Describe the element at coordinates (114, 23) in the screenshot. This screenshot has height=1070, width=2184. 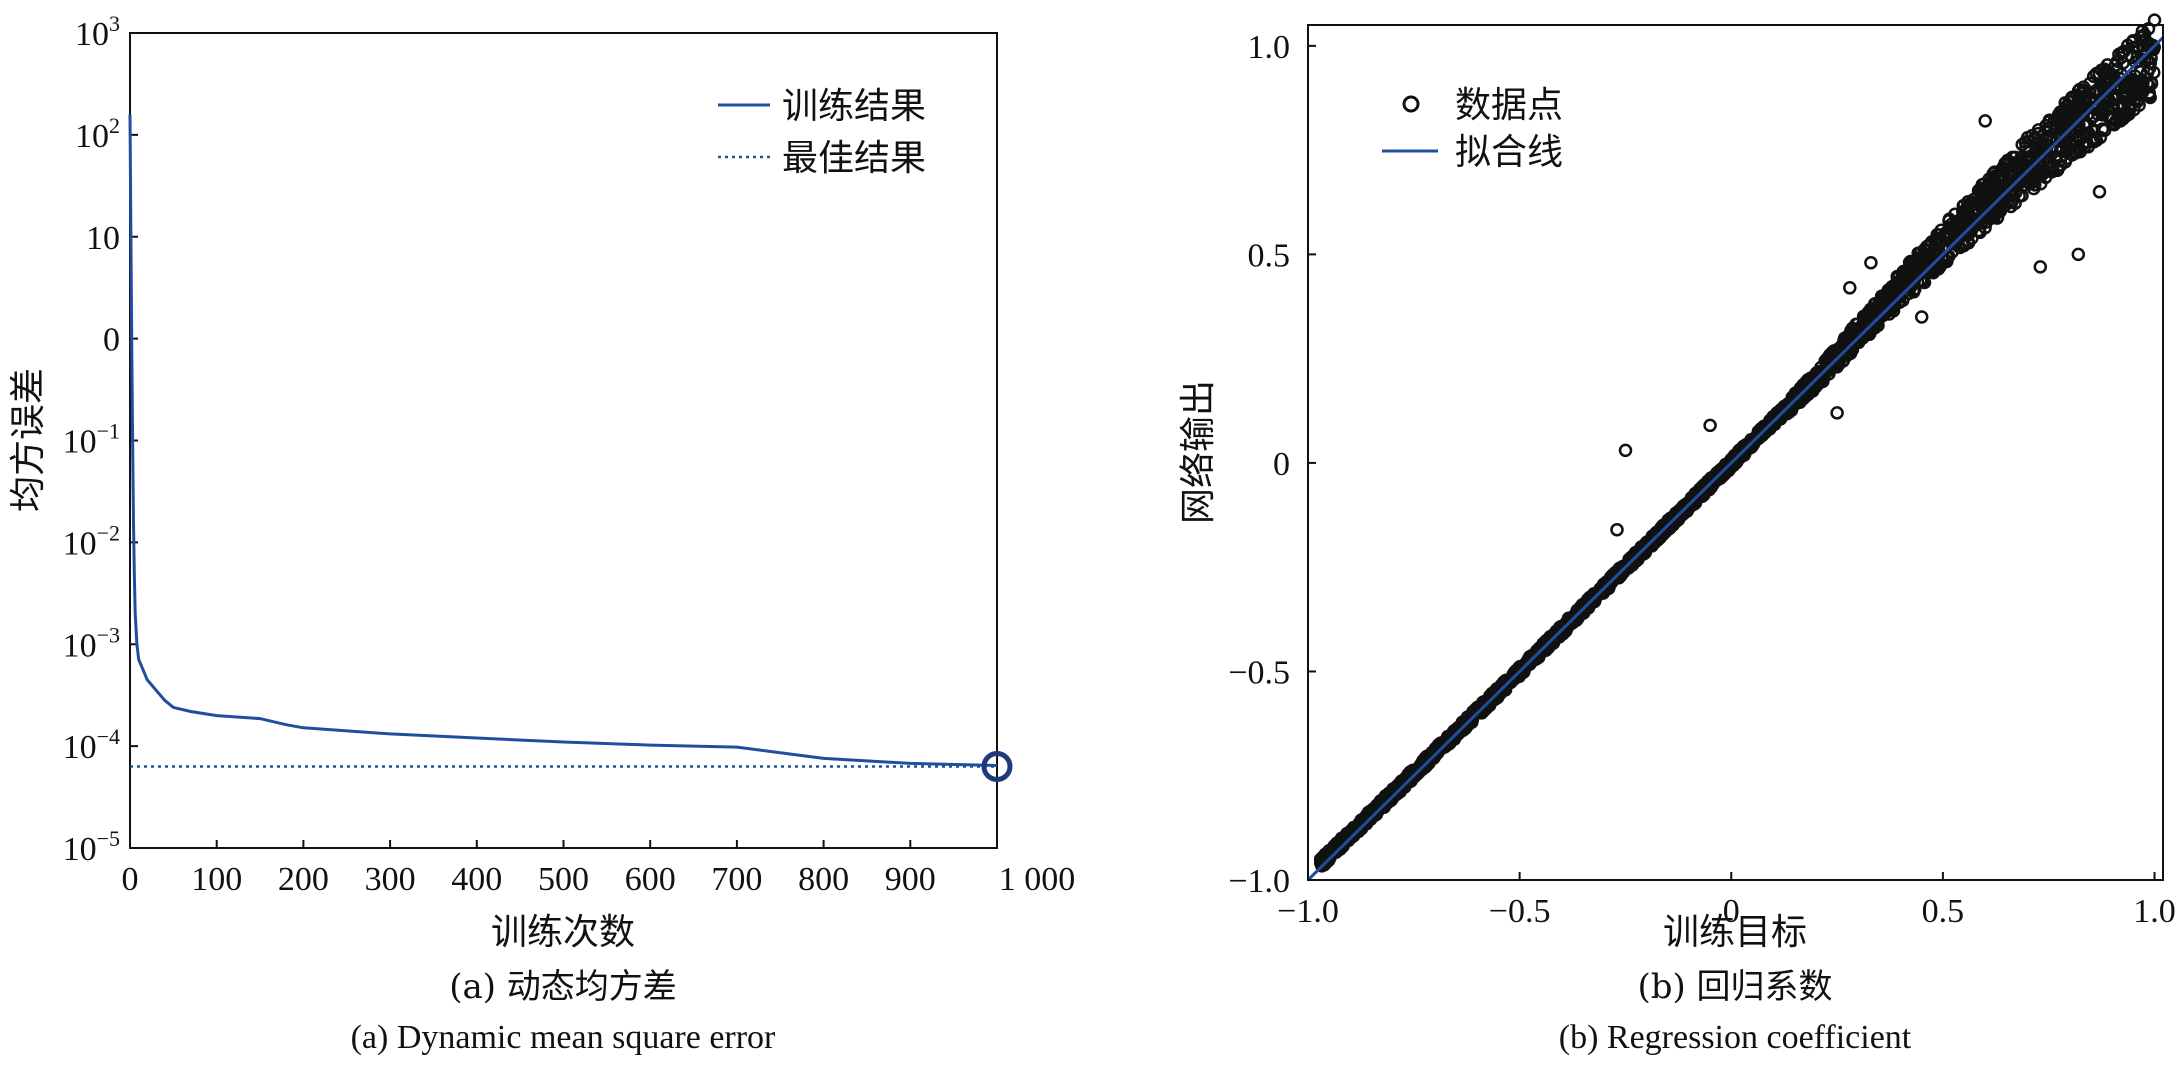
I see `a-y-tick-exponent: 3` at that location.